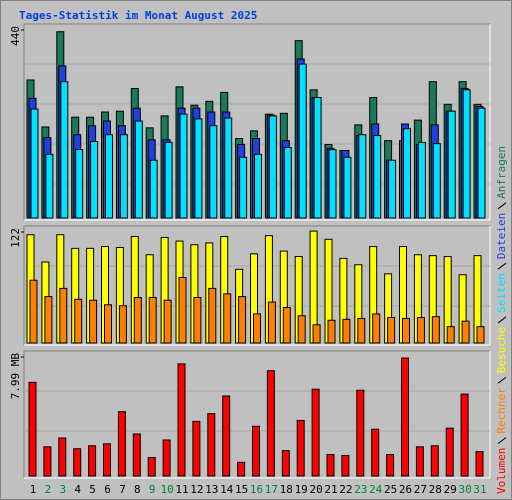  I want to click on x-tick-label: 26, so click(405, 489).